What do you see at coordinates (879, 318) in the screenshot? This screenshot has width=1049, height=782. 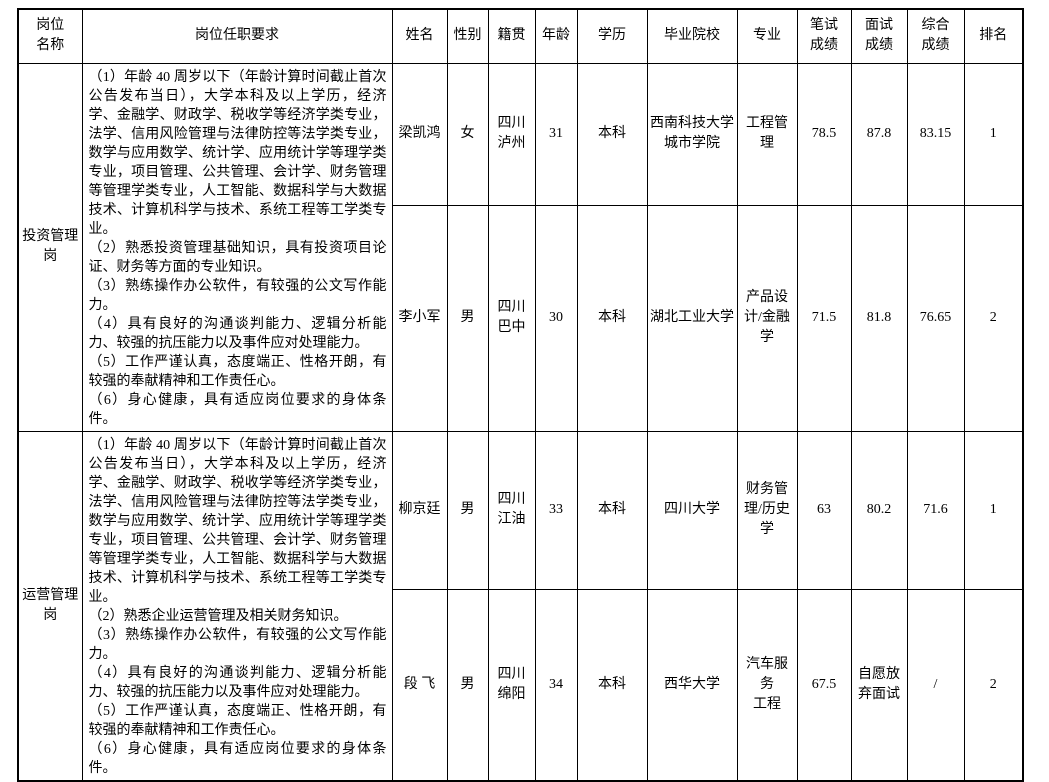 I see `interview-score-cell: 81.8` at bounding box center [879, 318].